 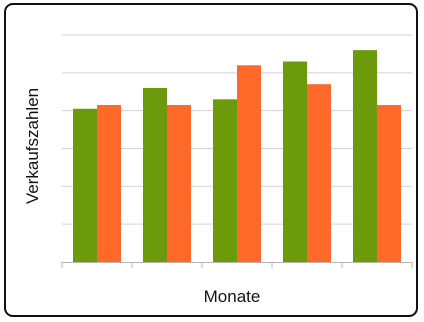 What do you see at coordinates (237, 265) in the screenshot?
I see `x-axis` at bounding box center [237, 265].